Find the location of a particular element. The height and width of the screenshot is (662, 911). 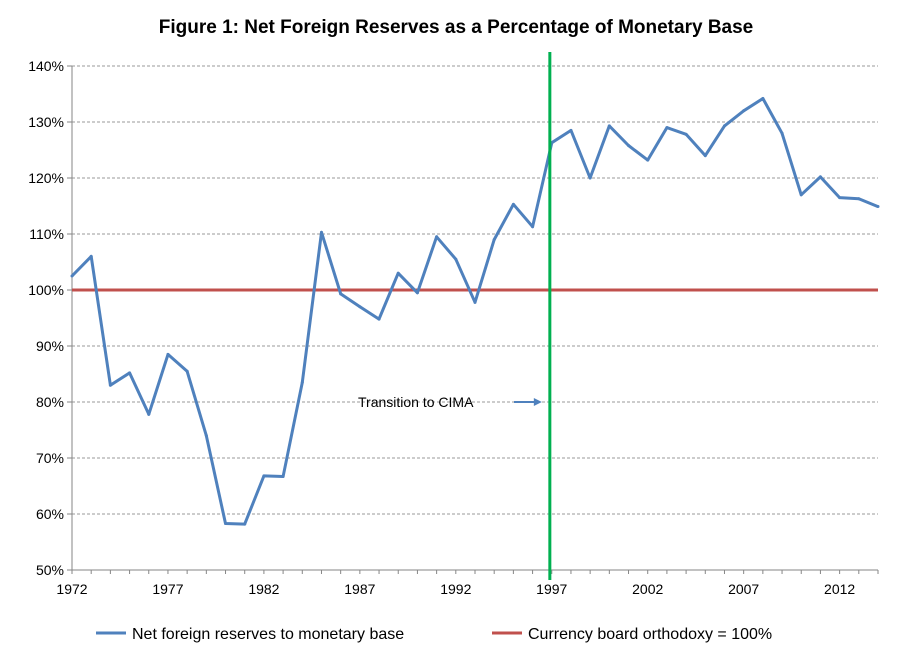

y-tick-label: 50% is located at coordinates (50, 570).